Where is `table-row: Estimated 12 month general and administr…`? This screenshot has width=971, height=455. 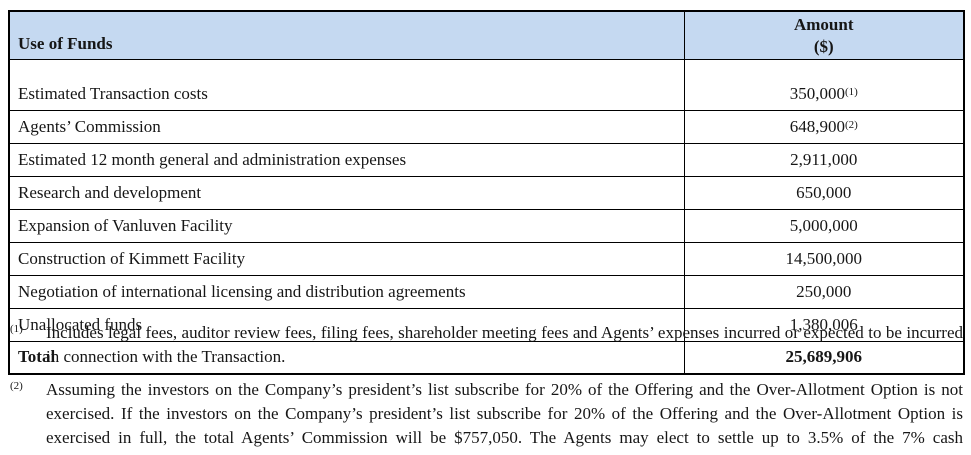
table-row: Estimated 12 month general and administr… is located at coordinates (486, 160).